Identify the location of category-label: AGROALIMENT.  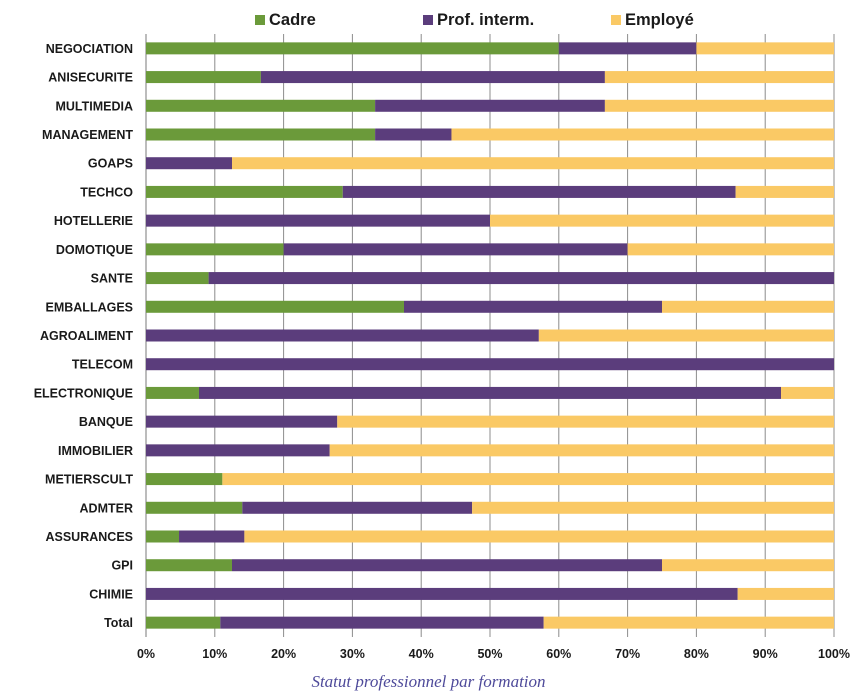
(86, 336).